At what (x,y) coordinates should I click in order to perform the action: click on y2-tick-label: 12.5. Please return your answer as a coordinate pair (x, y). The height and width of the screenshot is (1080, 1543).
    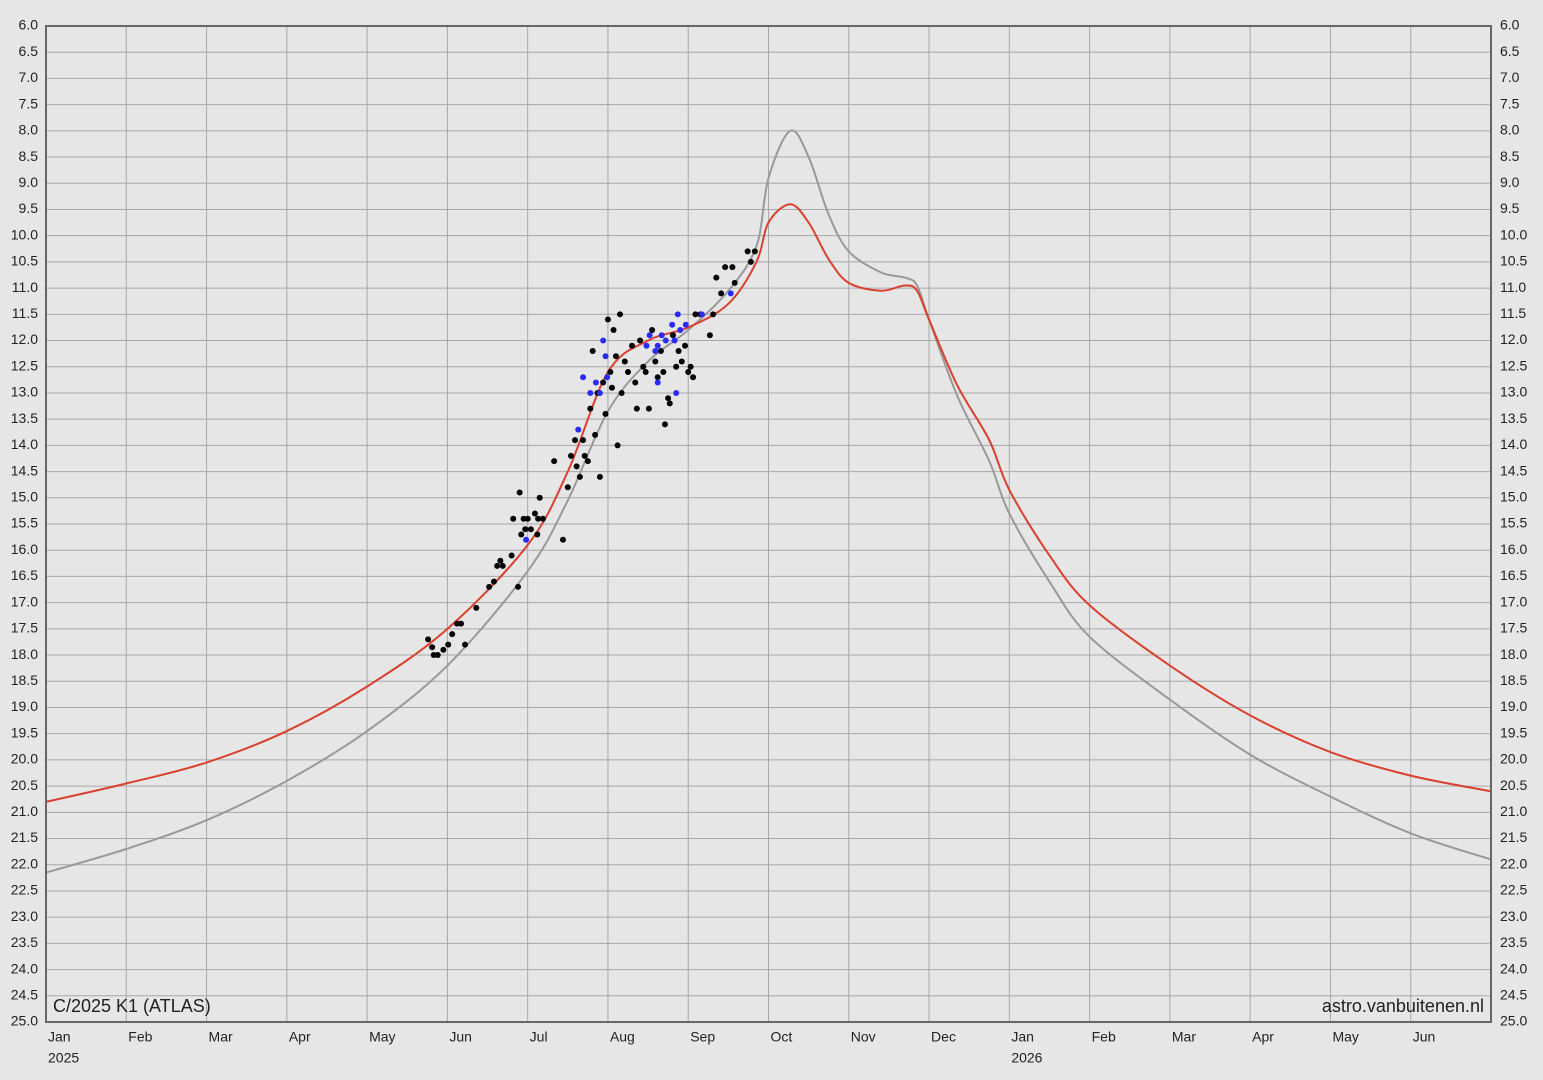
    Looking at the image, I should click on (1513, 365).